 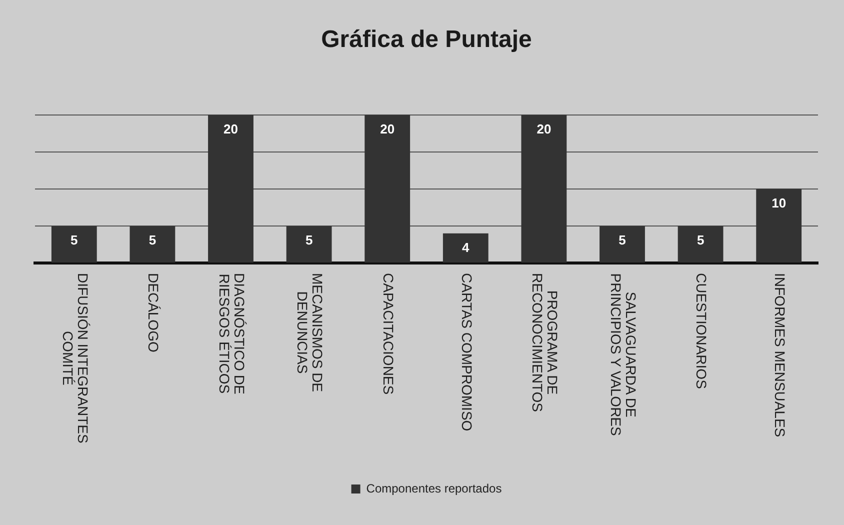 What do you see at coordinates (779, 202) in the screenshot?
I see `data-label: 10` at bounding box center [779, 202].